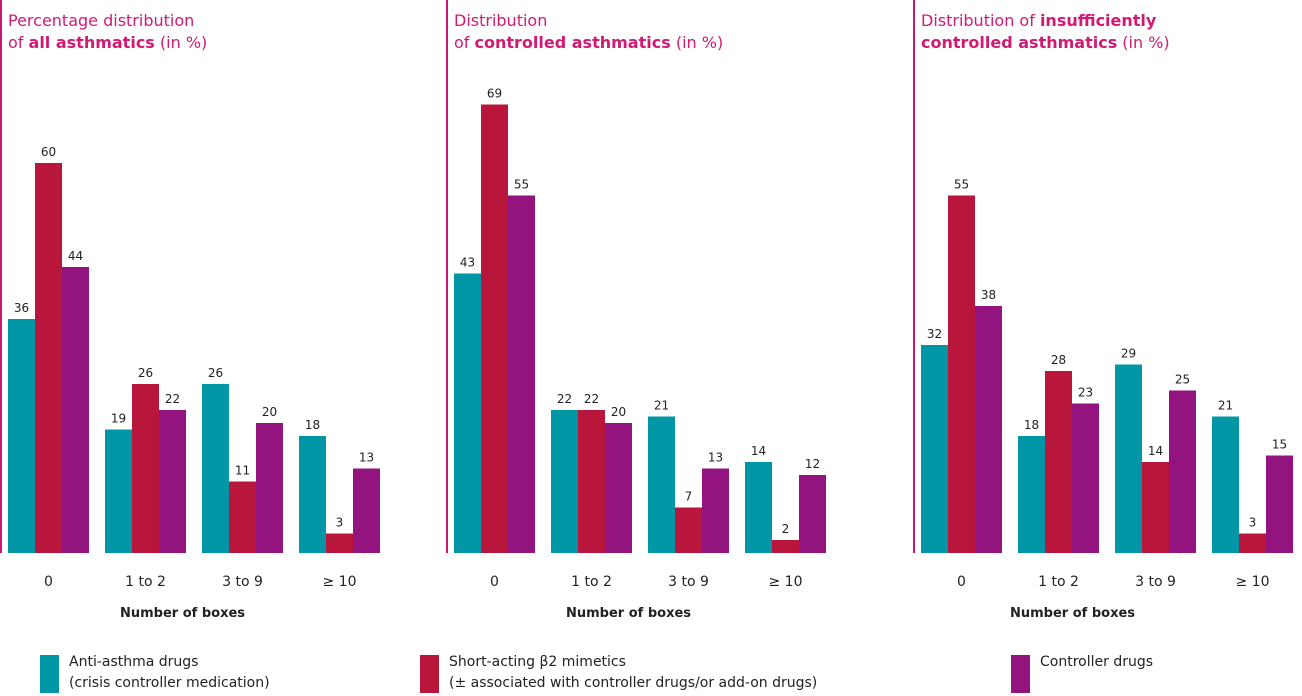  What do you see at coordinates (269, 412) in the screenshot?
I see `data-label: 20` at bounding box center [269, 412].